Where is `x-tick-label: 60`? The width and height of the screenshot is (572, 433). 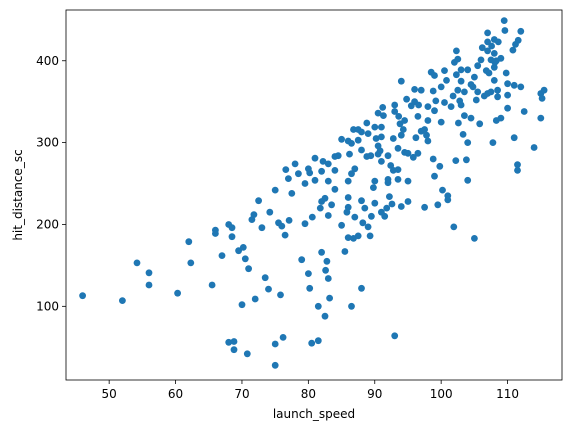
x-tick-label: 60 is located at coordinates (175, 394).